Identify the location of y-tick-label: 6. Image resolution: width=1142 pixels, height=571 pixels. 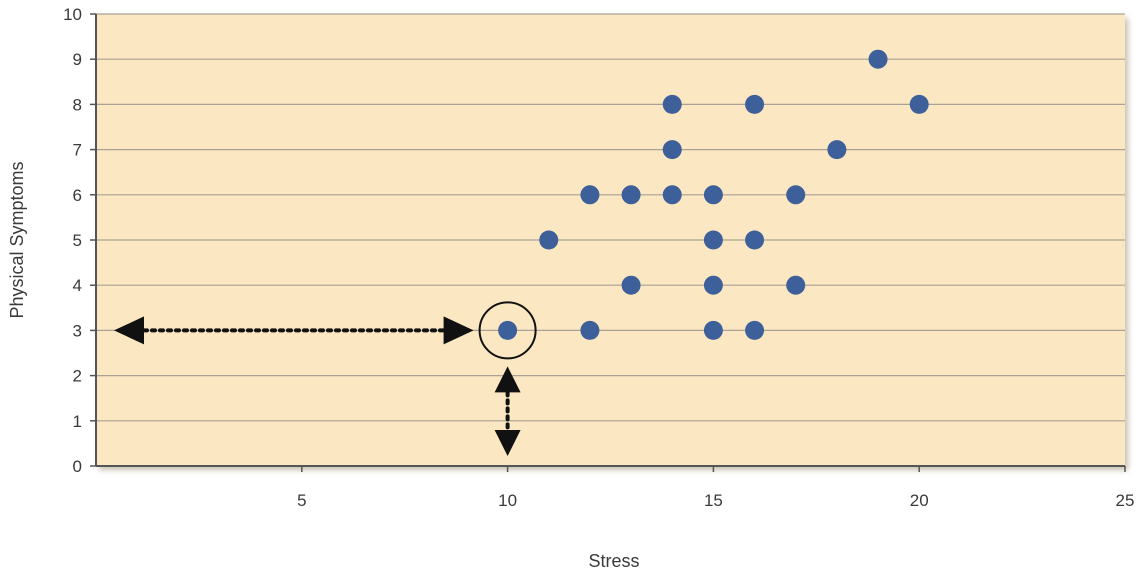
(77, 195).